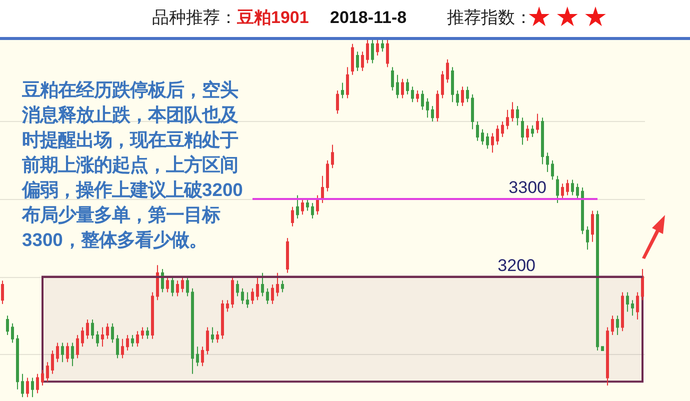 The image size is (690, 401). What do you see at coordinates (527, 188) in the screenshot?
I see `ref-line-label: 3300` at bounding box center [527, 188].